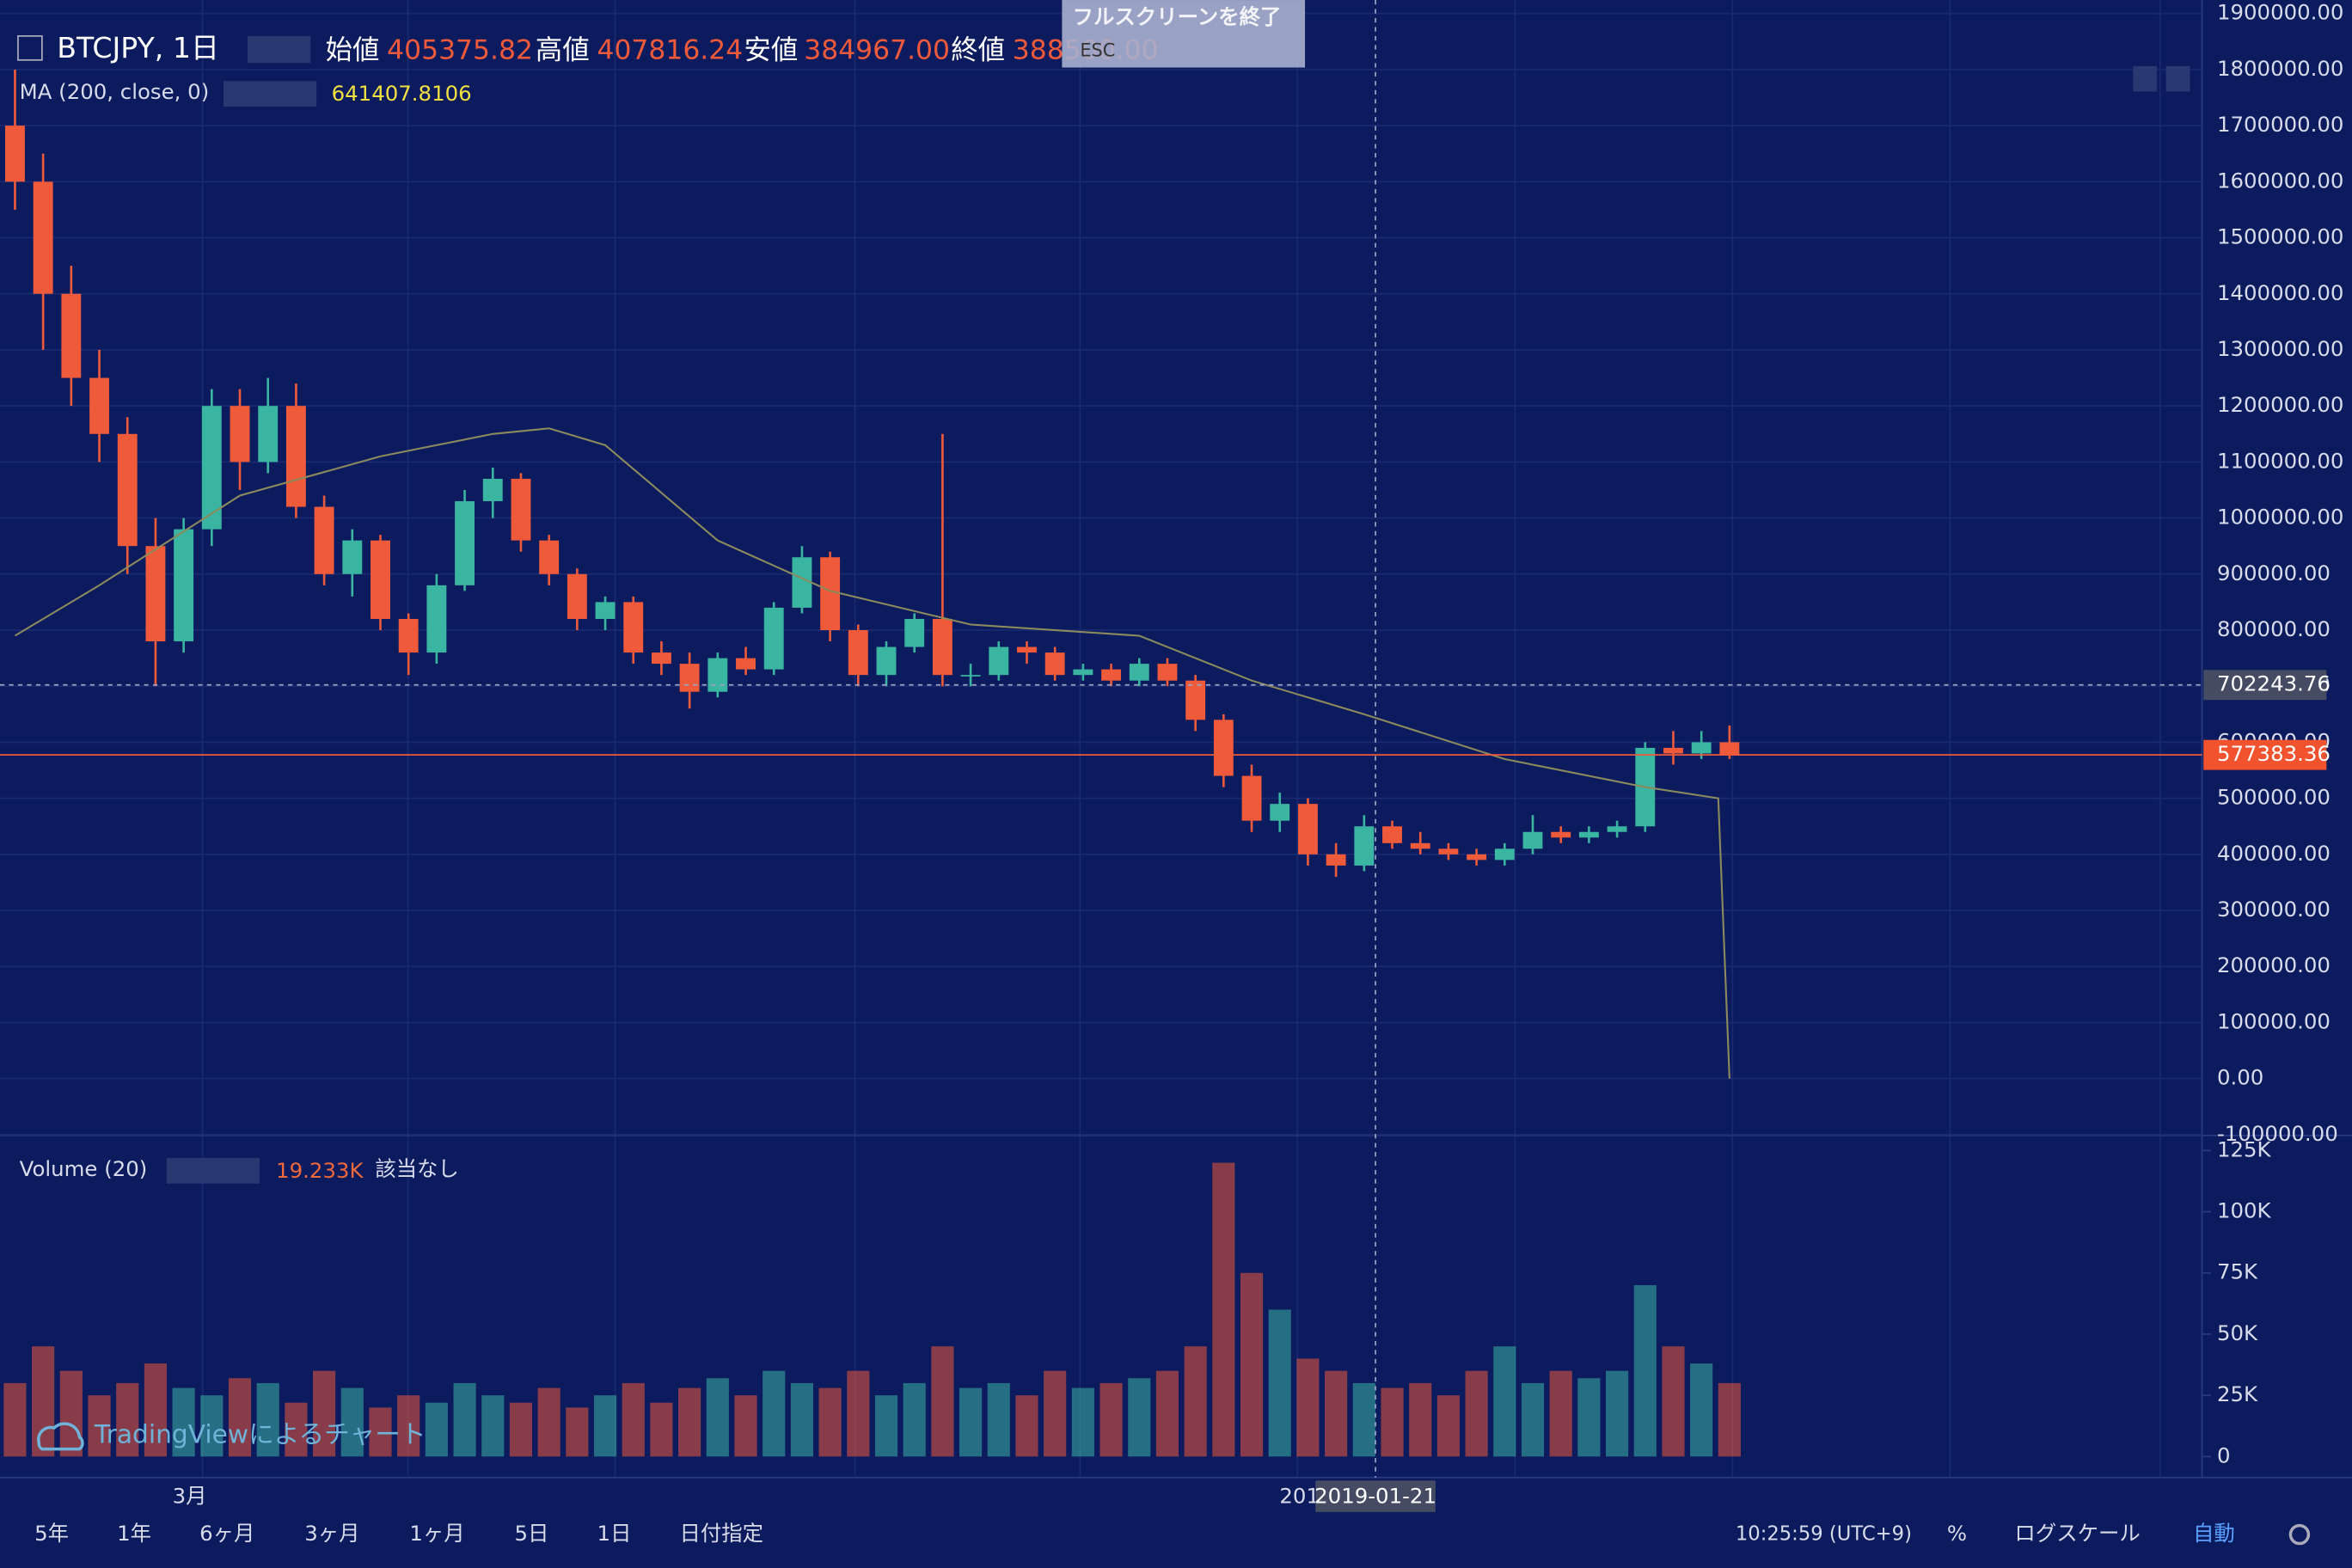 The width and height of the screenshot is (2352, 1568). What do you see at coordinates (2274, 572) in the screenshot?
I see `y-tick-label: 900000.00` at bounding box center [2274, 572].